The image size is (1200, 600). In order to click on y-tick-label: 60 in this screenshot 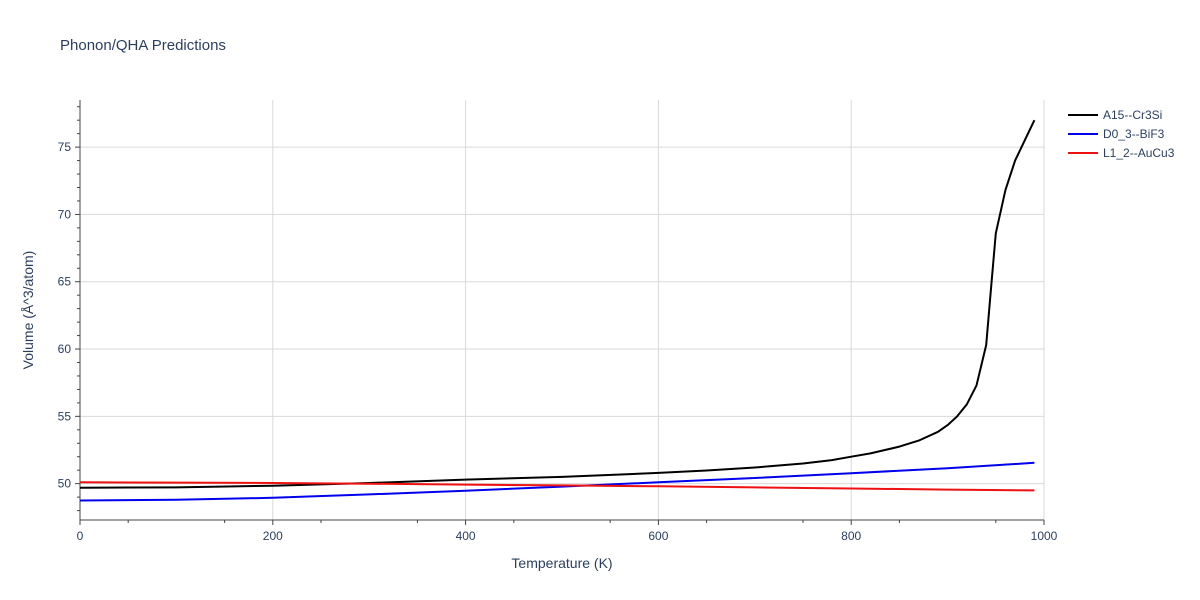, I will do `click(65, 349)`.